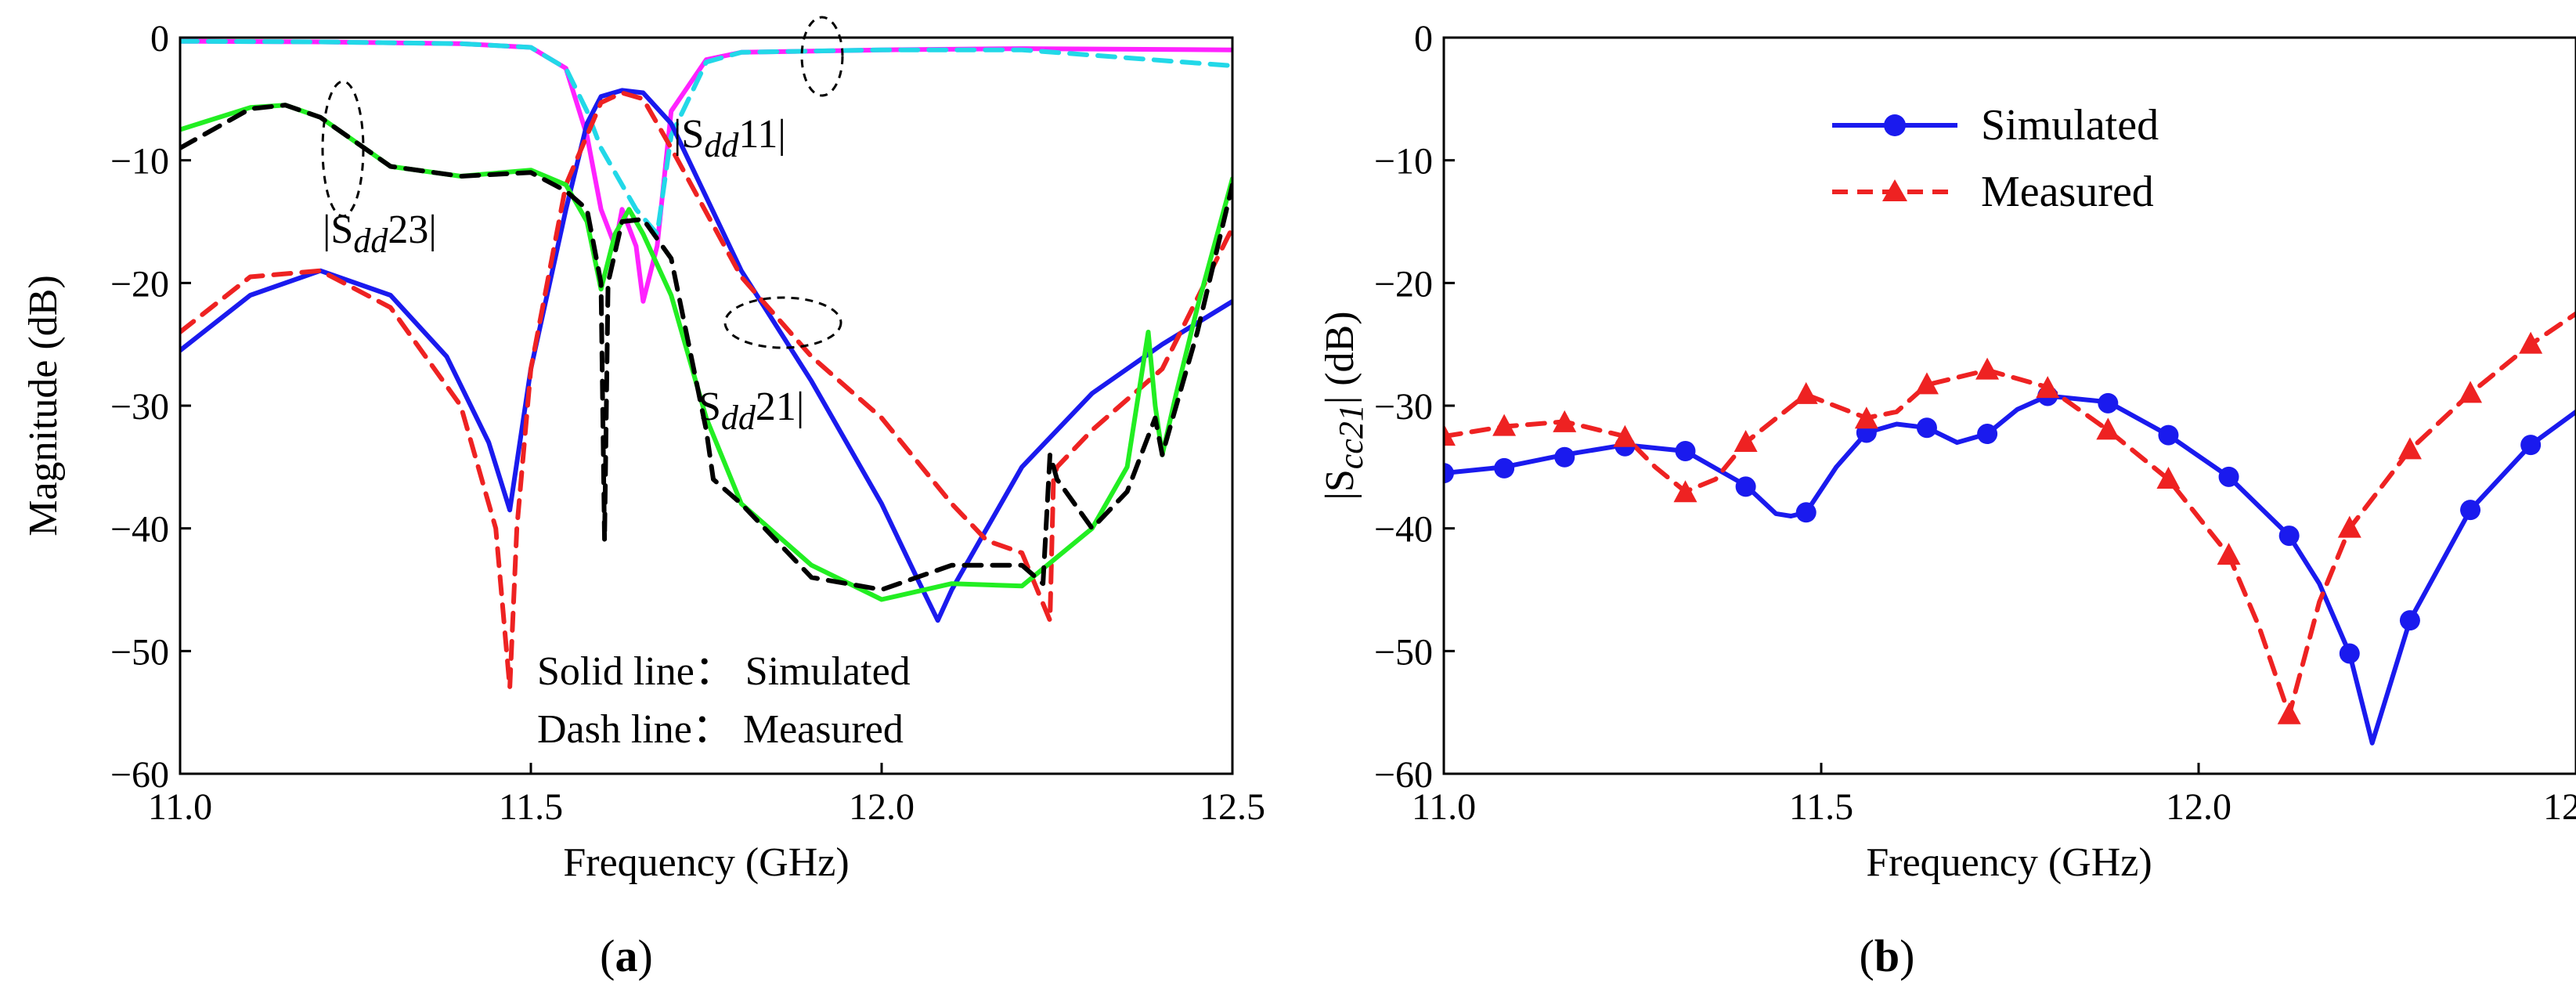  I want to click on panel-a-y-axis-title: Magnitude (dB), so click(43, 405).